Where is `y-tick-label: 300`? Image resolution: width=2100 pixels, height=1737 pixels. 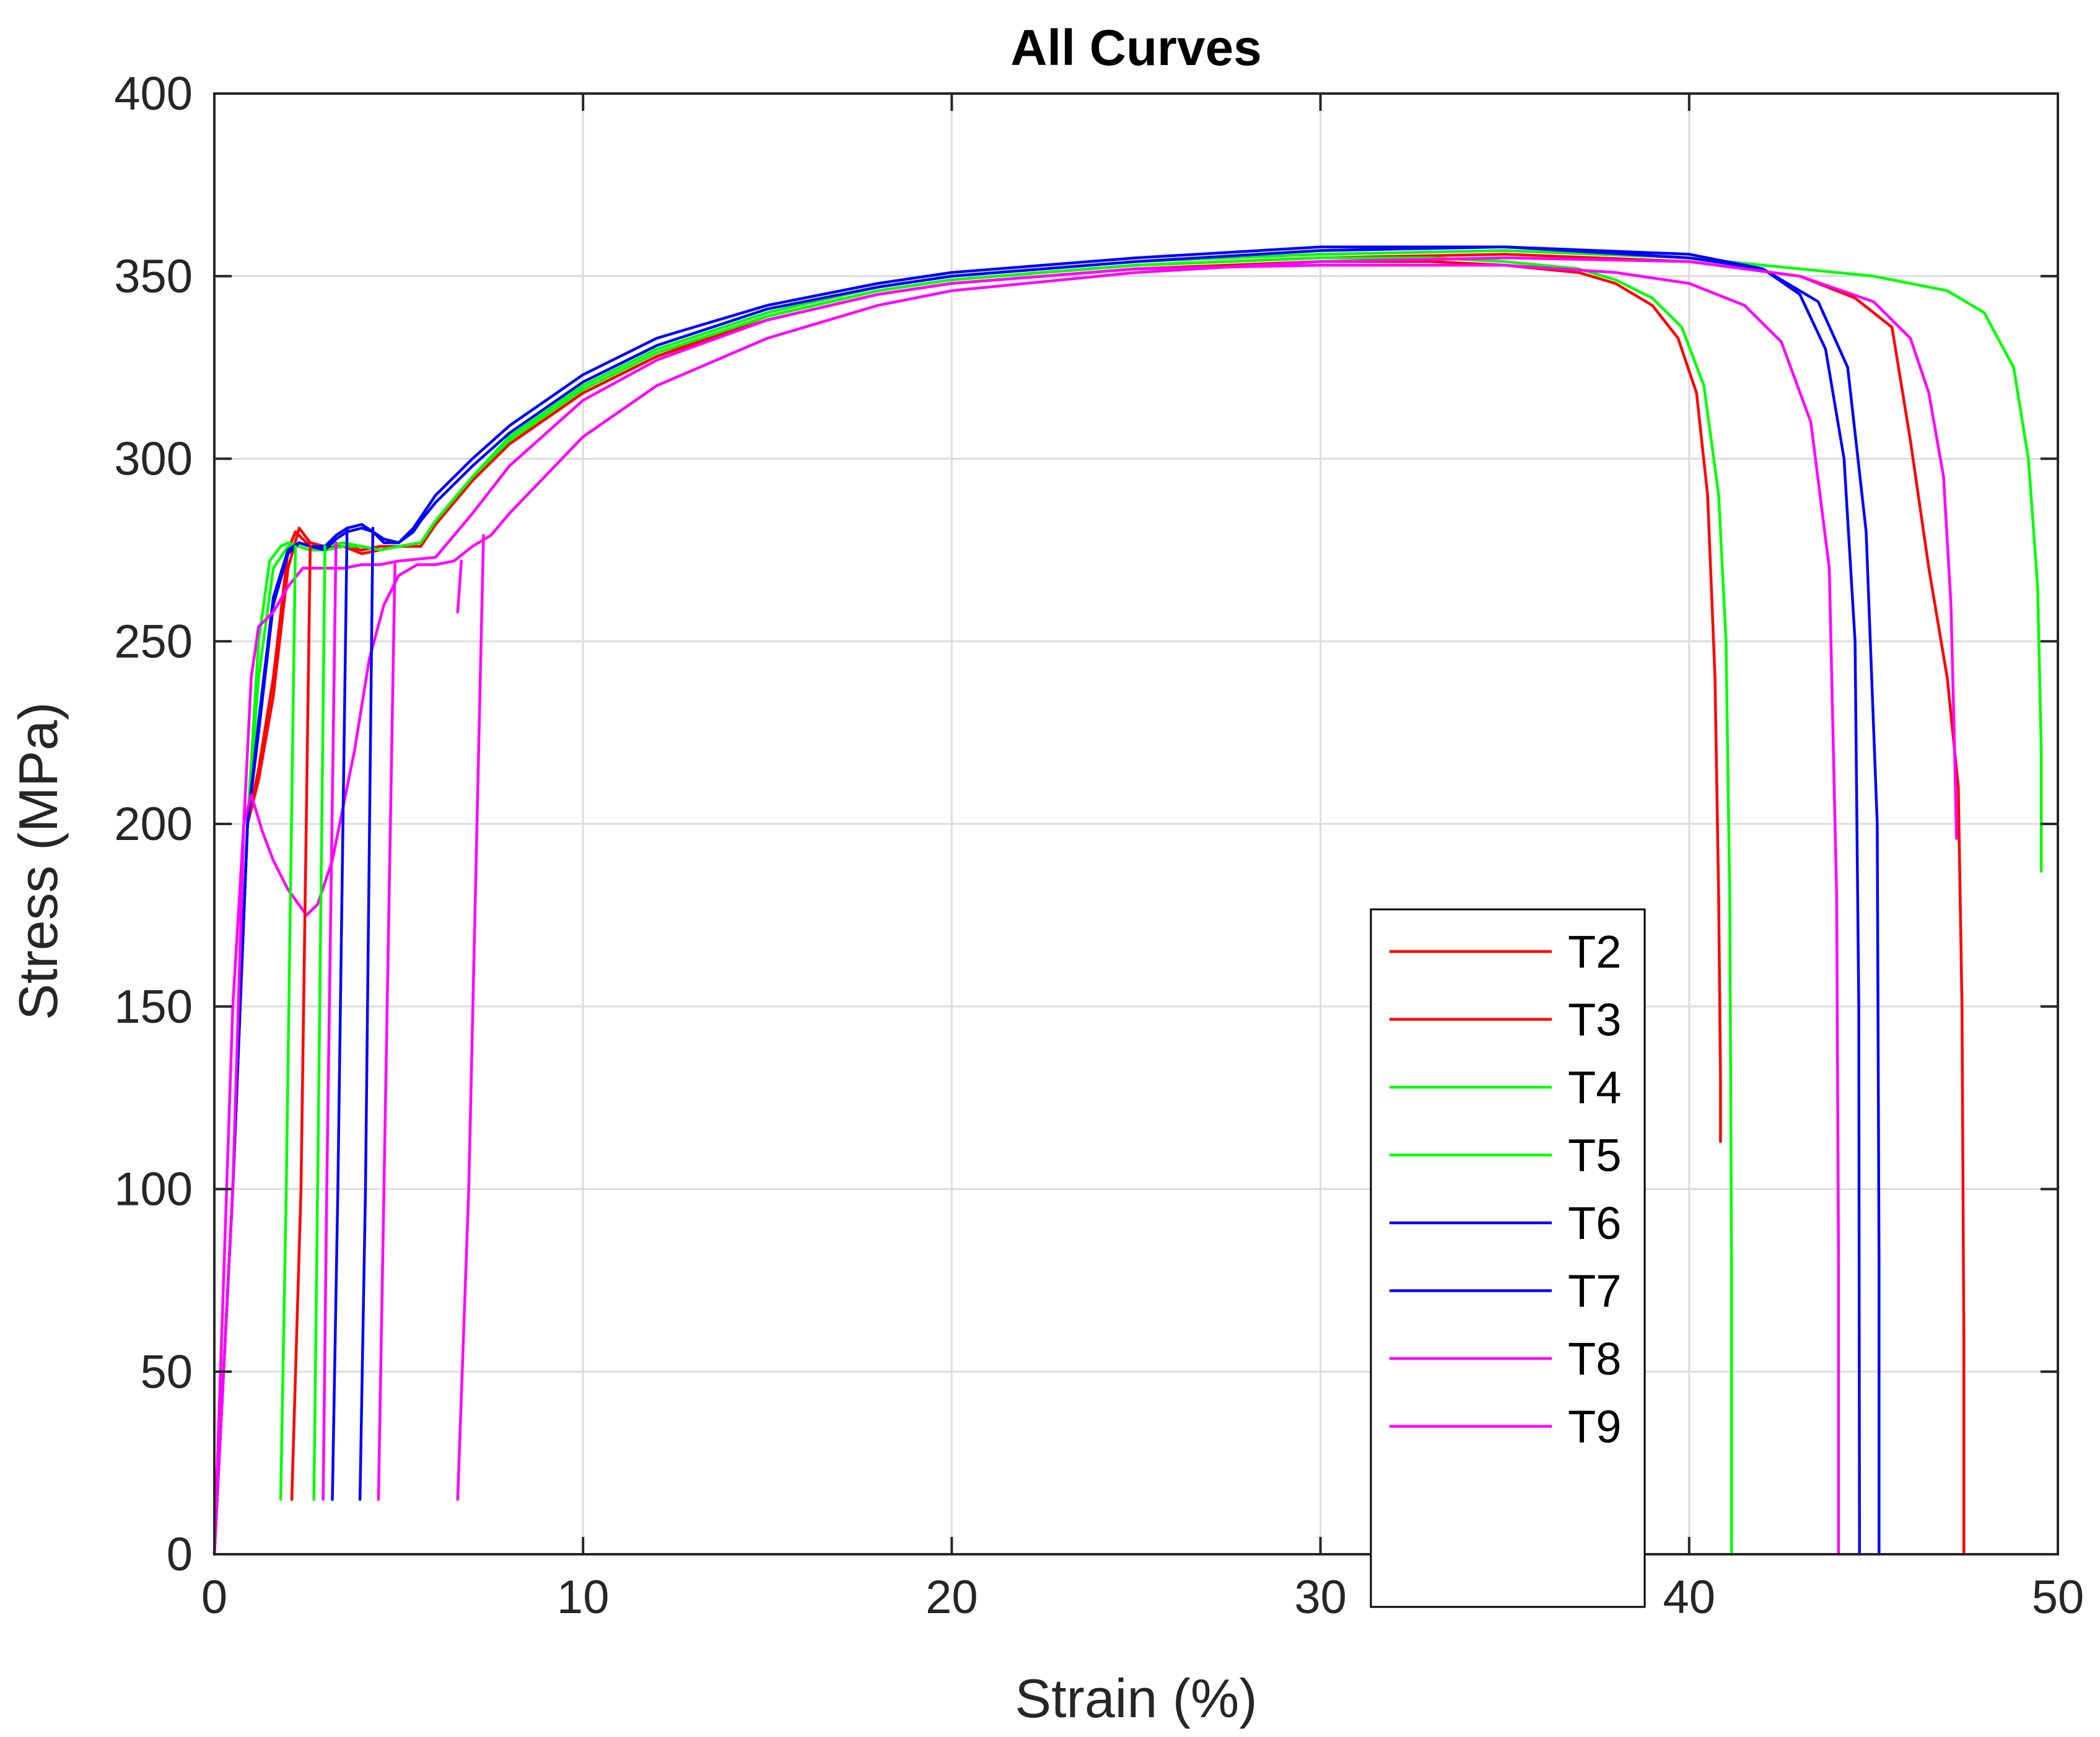 y-tick-label: 300 is located at coordinates (153, 459).